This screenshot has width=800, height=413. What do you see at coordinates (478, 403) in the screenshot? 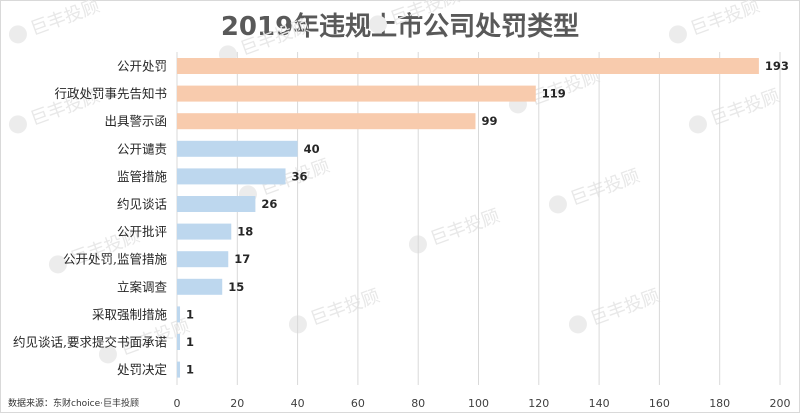
I see `x-tick-label: 100` at bounding box center [478, 403].